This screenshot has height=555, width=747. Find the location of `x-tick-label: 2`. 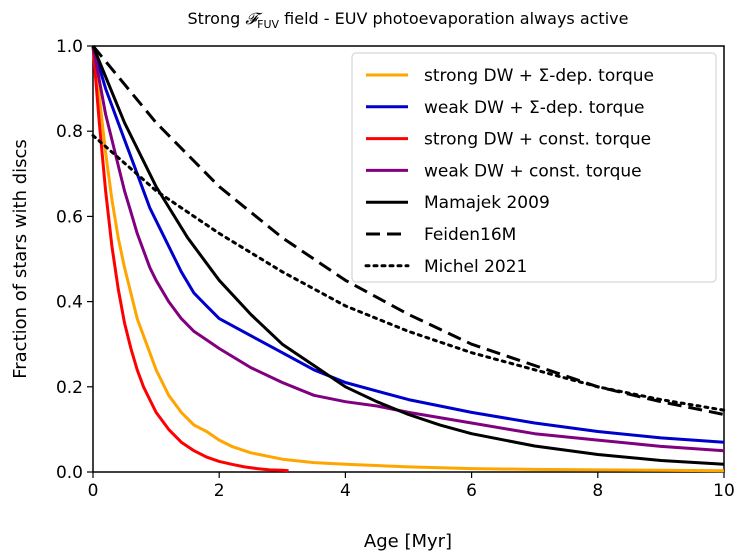

x-tick-label: 2 is located at coordinates (219, 491).